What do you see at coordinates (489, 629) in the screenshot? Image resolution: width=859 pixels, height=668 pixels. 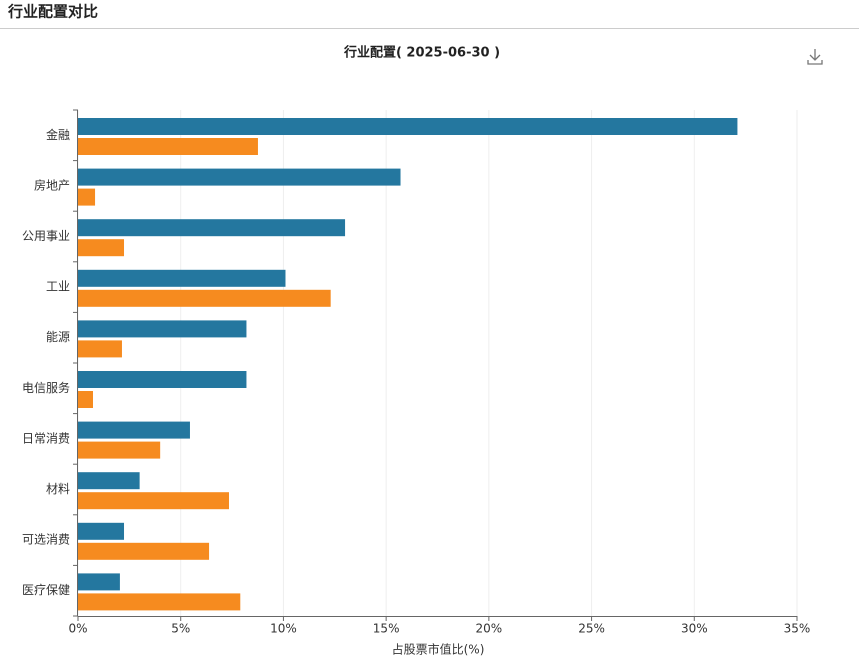 I see `x-tick-label: 20%` at bounding box center [489, 629].